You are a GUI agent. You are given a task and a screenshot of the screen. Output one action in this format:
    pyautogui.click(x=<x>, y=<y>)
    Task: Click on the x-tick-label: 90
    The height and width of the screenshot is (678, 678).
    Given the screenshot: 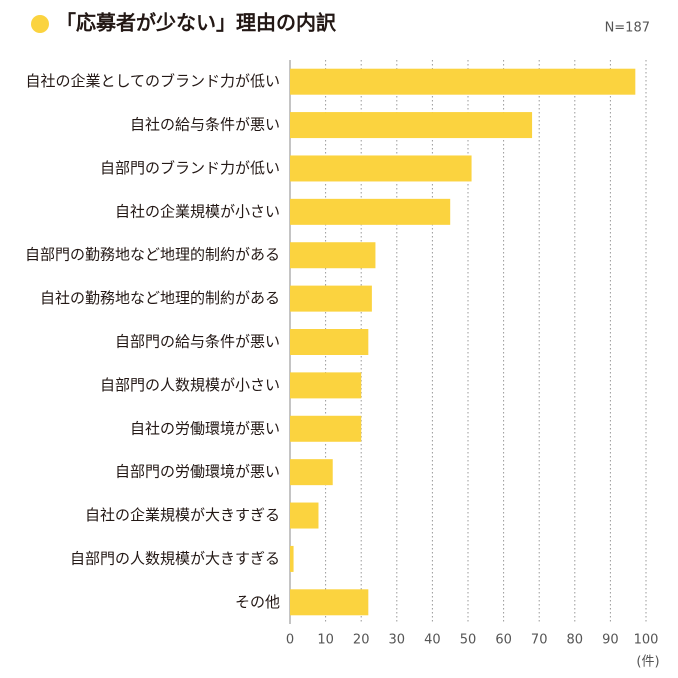 What is the action you would take?
    pyautogui.click(x=610, y=640)
    